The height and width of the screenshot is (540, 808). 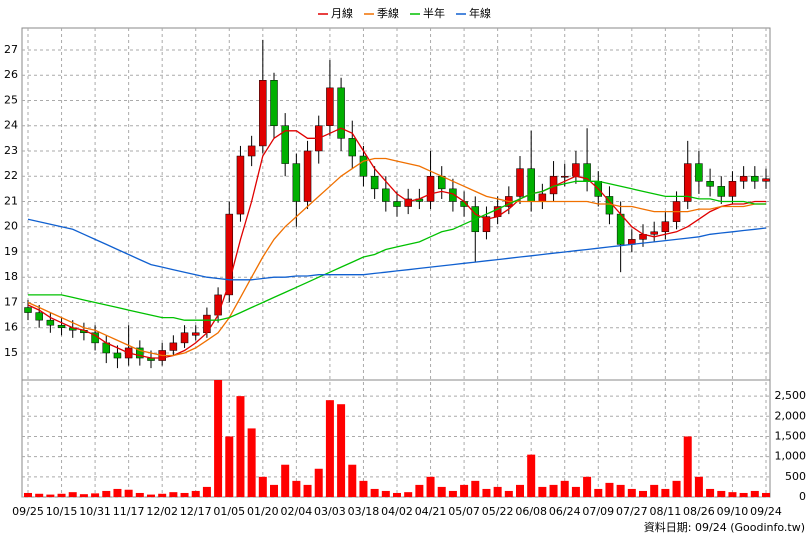 I want to click on y-tick-label: 20, so click(x=11, y=226).